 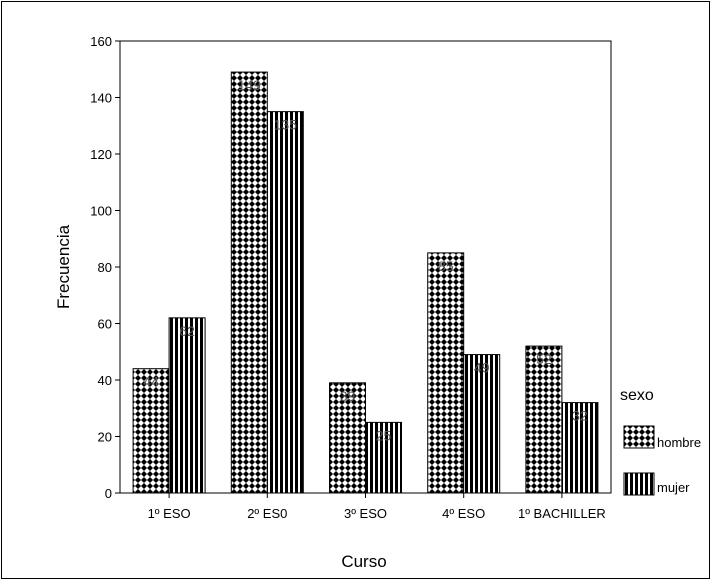 What do you see at coordinates (384, 435) in the screenshot?
I see `bar-value-label: 25` at bounding box center [384, 435].